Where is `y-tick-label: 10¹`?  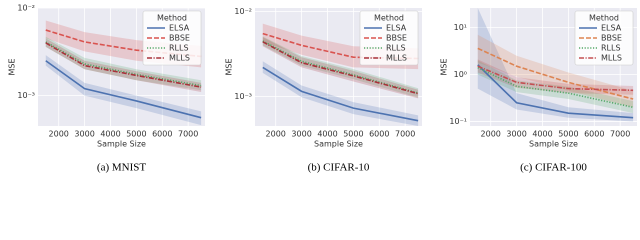 y-tick-label: 10¹ is located at coordinates (460, 27).